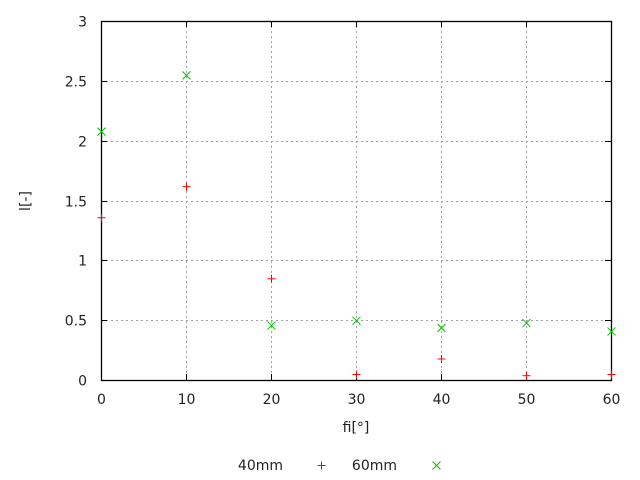 Image resolution: width=640 pixels, height=480 pixels. Describe the element at coordinates (26, 201) in the screenshot. I see `y-axis-label: l[-]` at that location.